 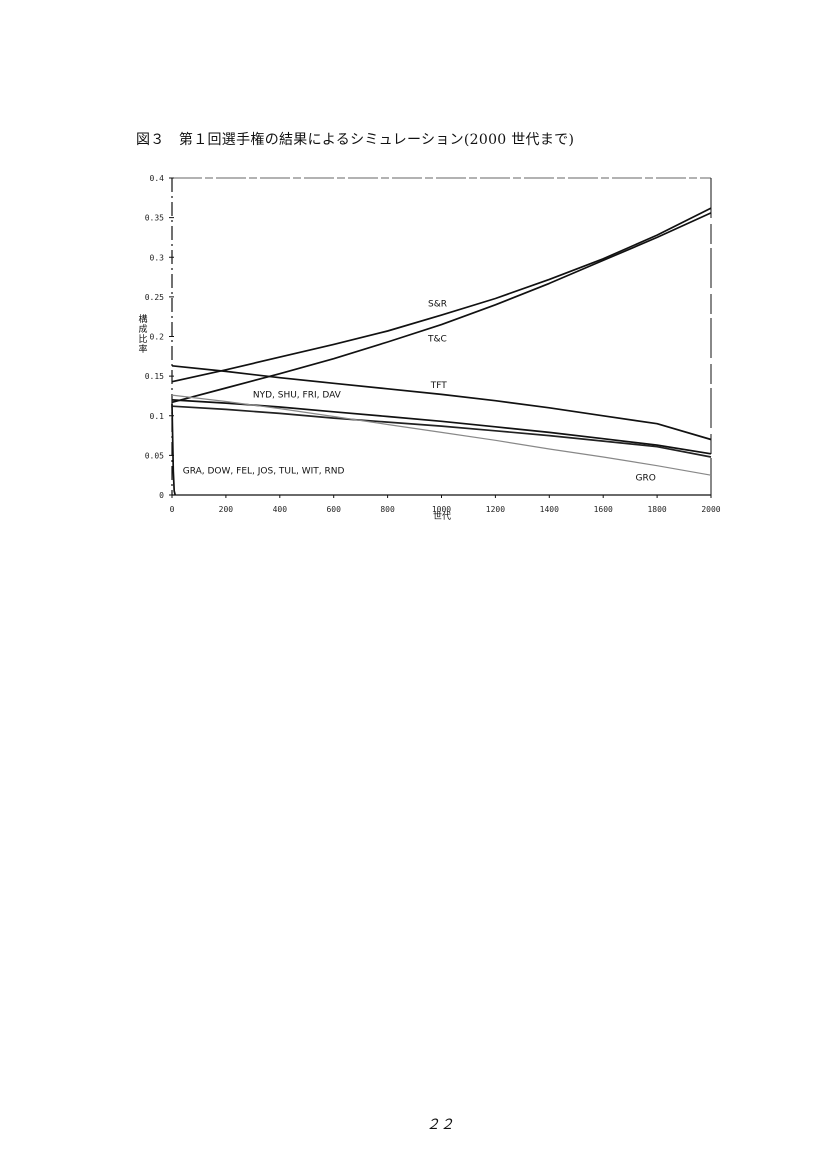 What do you see at coordinates (439, 386) in the screenshot?
I see `series-label: TFT` at bounding box center [439, 386].